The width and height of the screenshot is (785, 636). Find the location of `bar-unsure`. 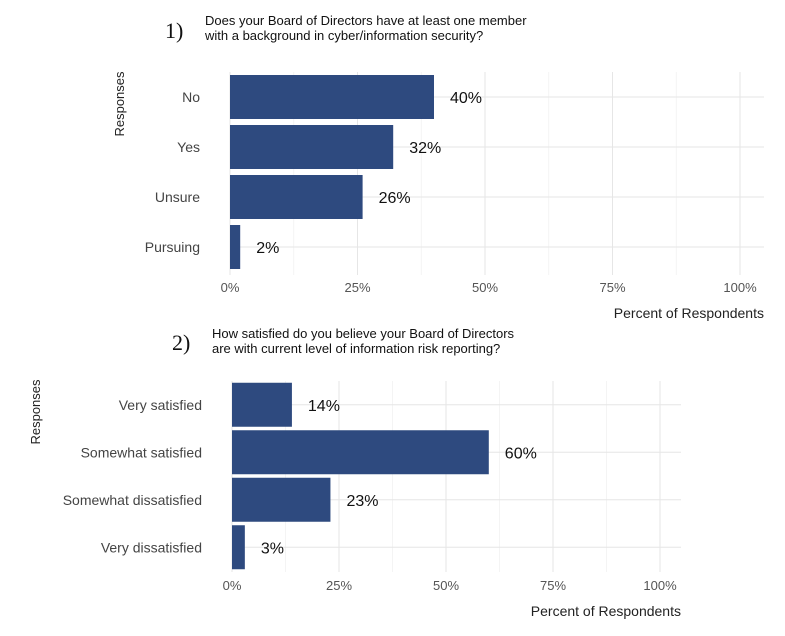

bar-unsure is located at coordinates (296, 197).